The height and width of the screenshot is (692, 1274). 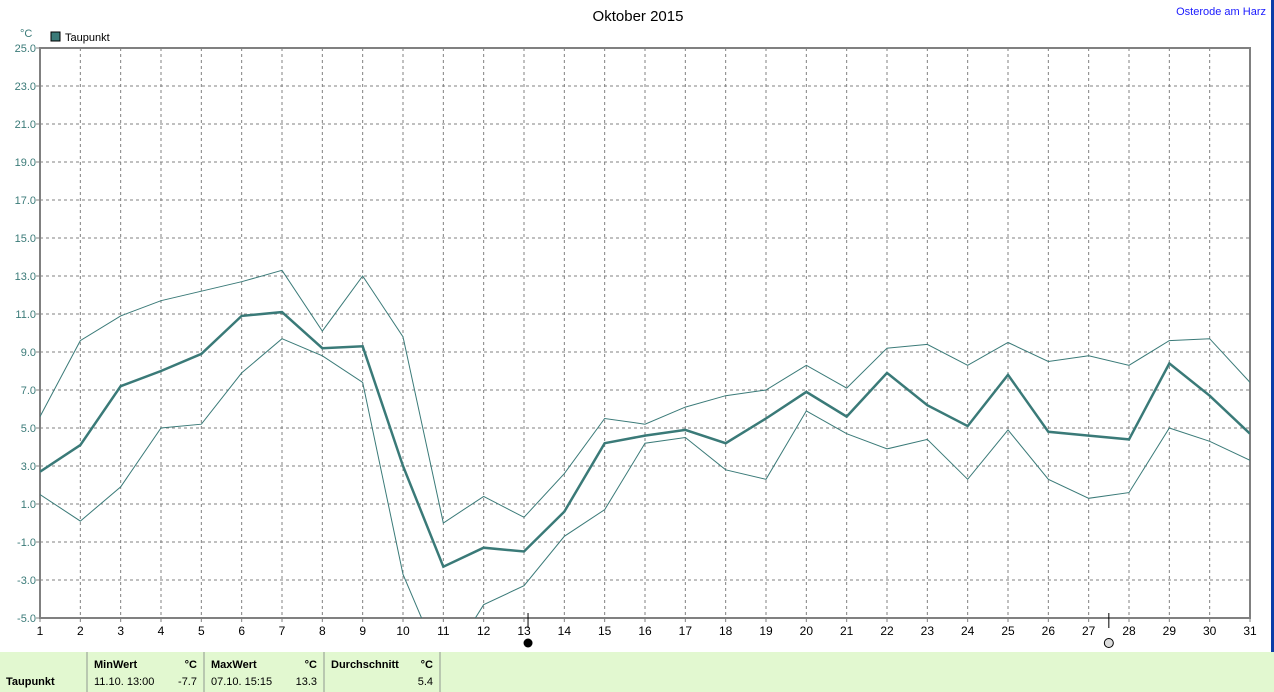 I want to click on x-tick-label: 30, so click(x=1210, y=631).